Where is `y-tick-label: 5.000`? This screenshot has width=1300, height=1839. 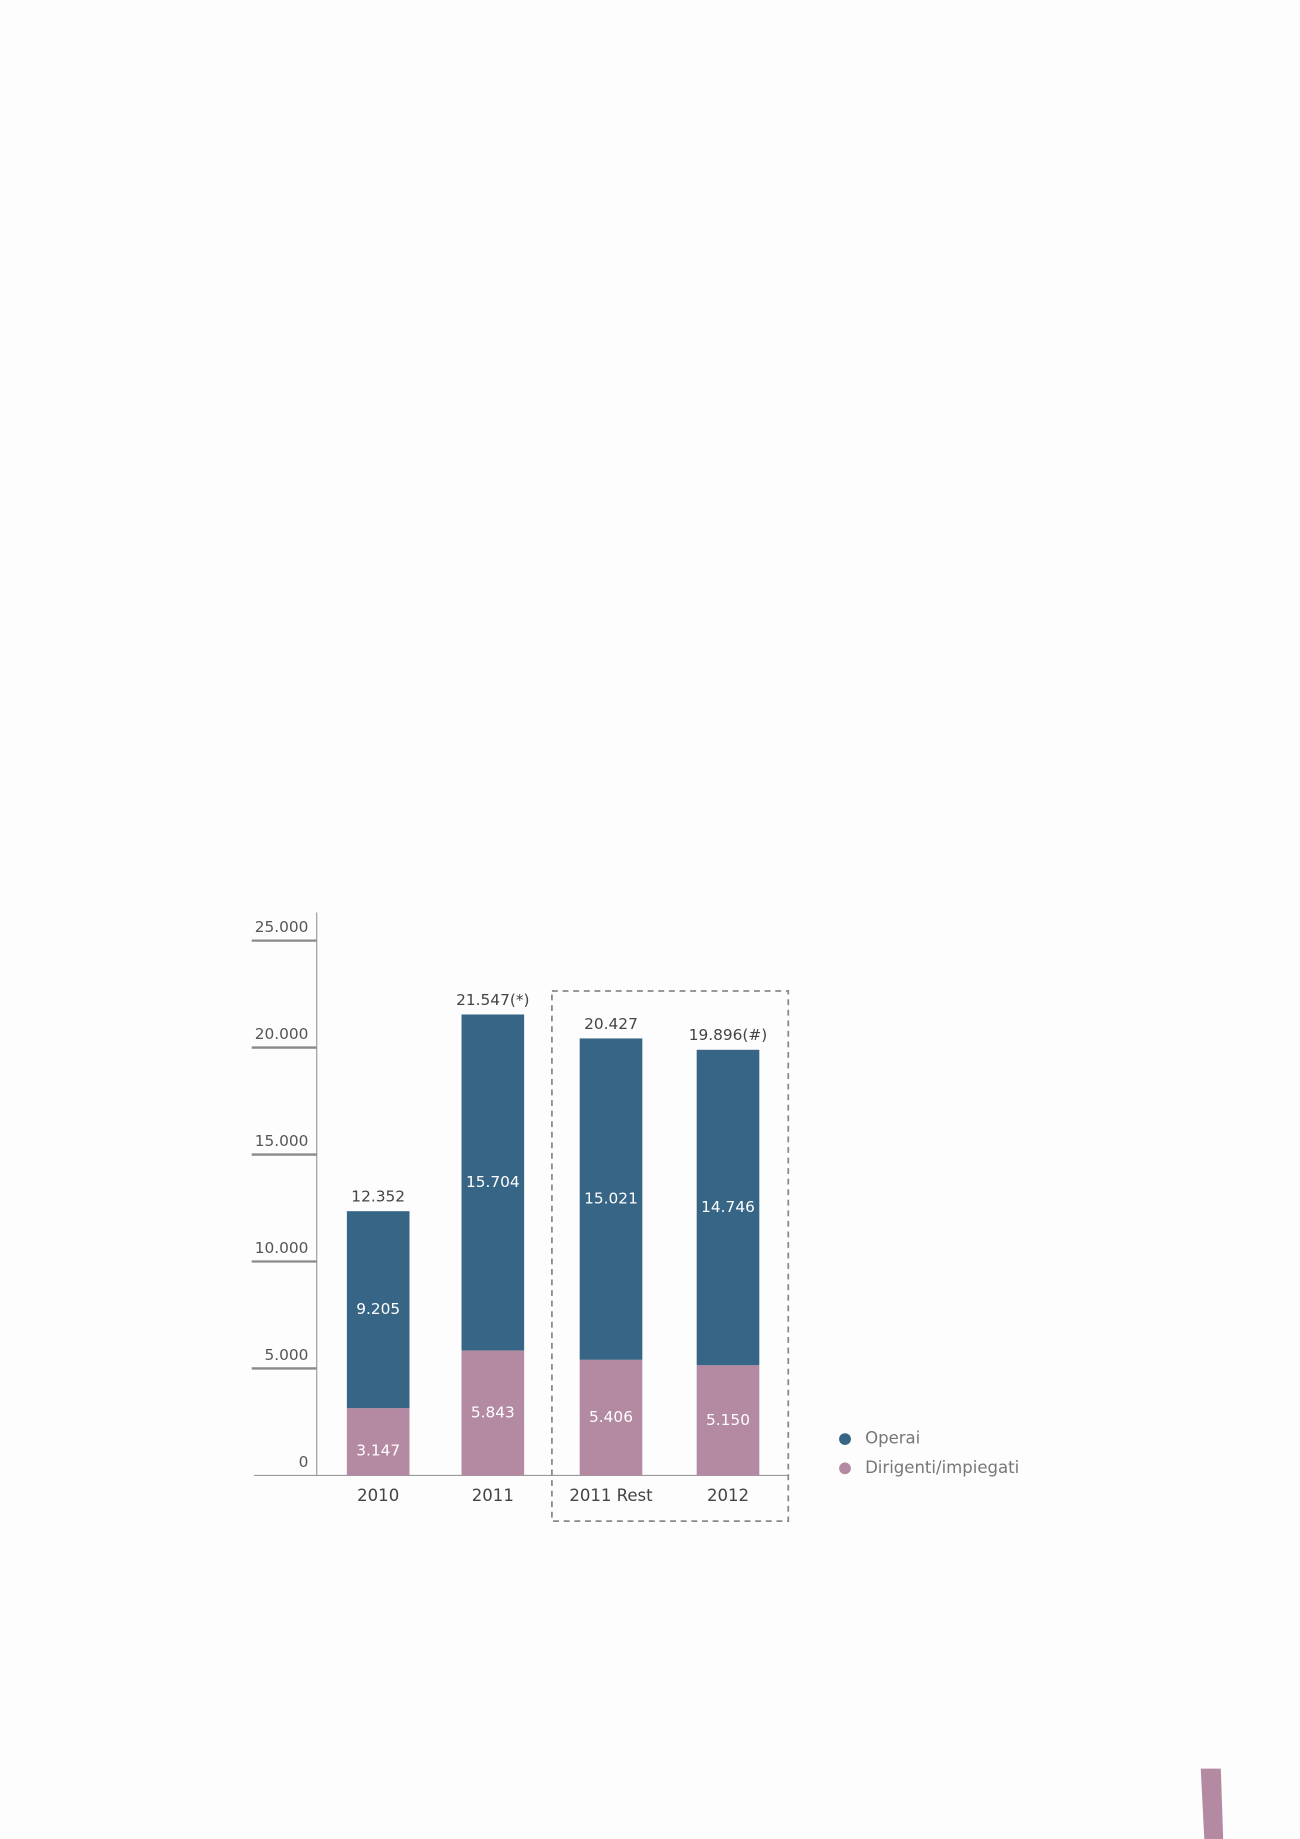
y-tick-label: 5.000 is located at coordinates (286, 1355).